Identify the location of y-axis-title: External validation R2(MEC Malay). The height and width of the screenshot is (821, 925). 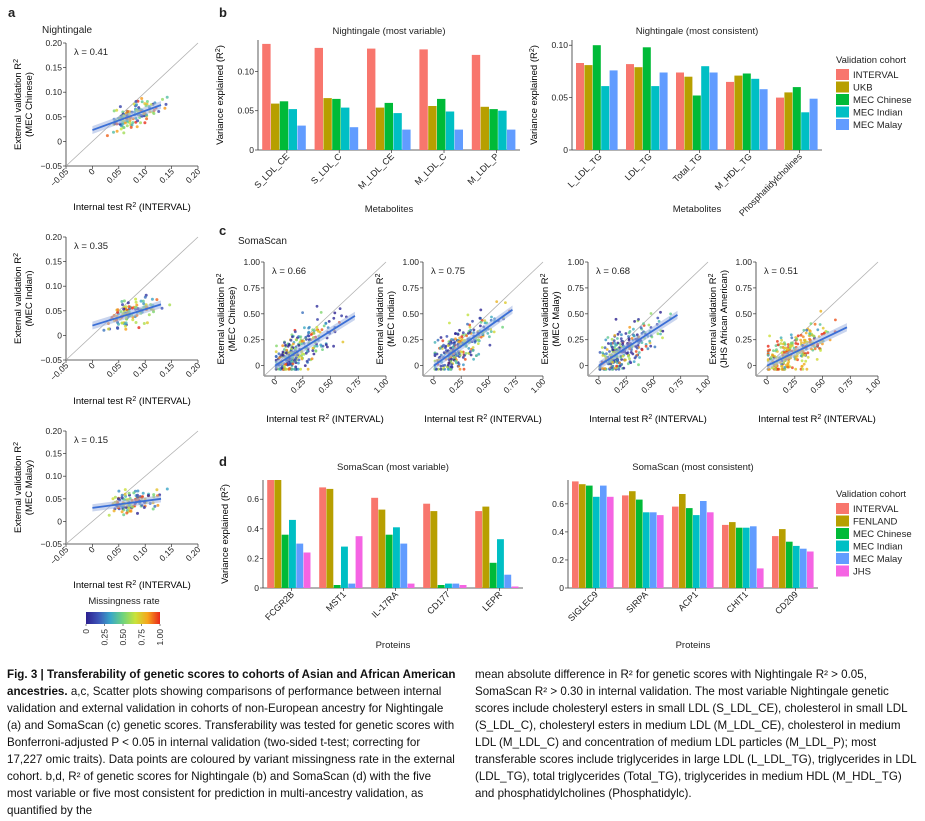
(24, 487).